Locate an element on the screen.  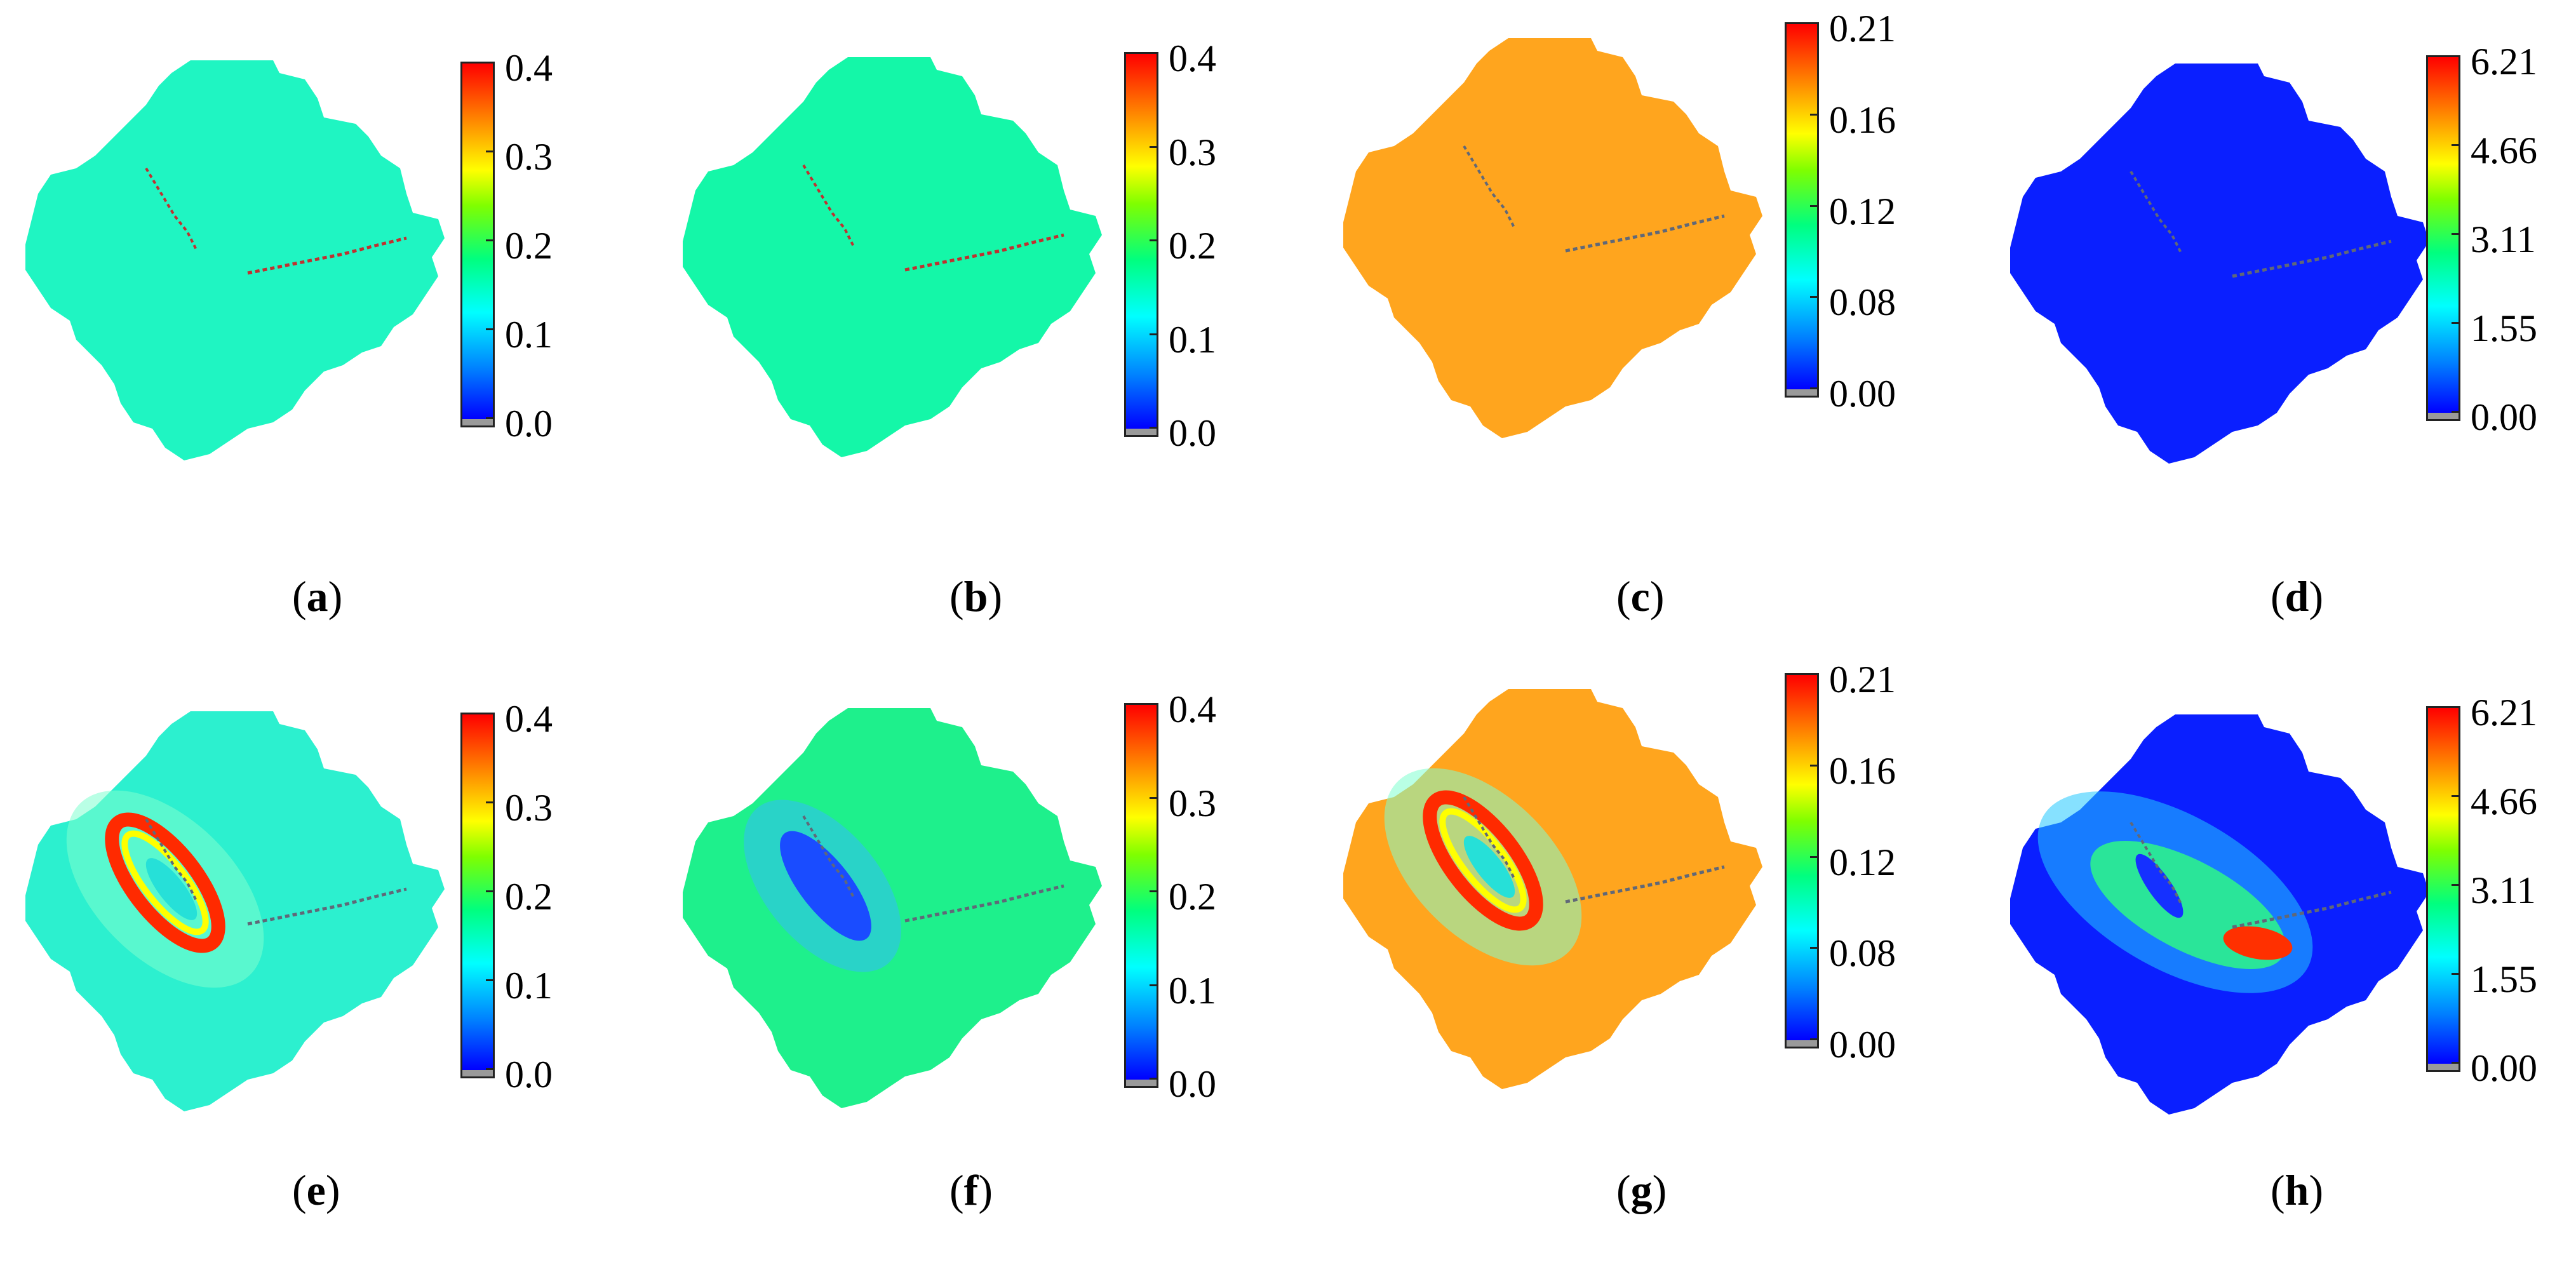
panel-label: (b) is located at coordinates (976, 596).